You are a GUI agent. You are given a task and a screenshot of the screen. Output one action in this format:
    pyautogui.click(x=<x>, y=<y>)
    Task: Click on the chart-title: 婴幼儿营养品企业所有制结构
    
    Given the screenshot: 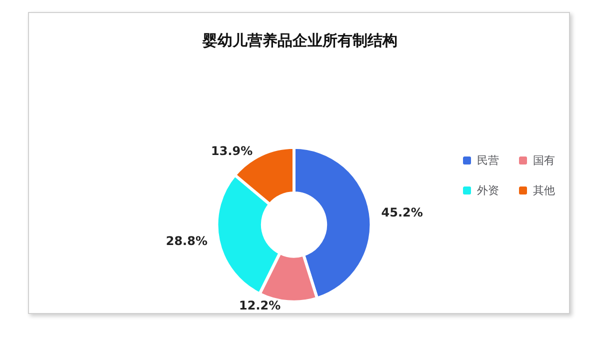 What is the action you would take?
    pyautogui.click(x=300, y=41)
    